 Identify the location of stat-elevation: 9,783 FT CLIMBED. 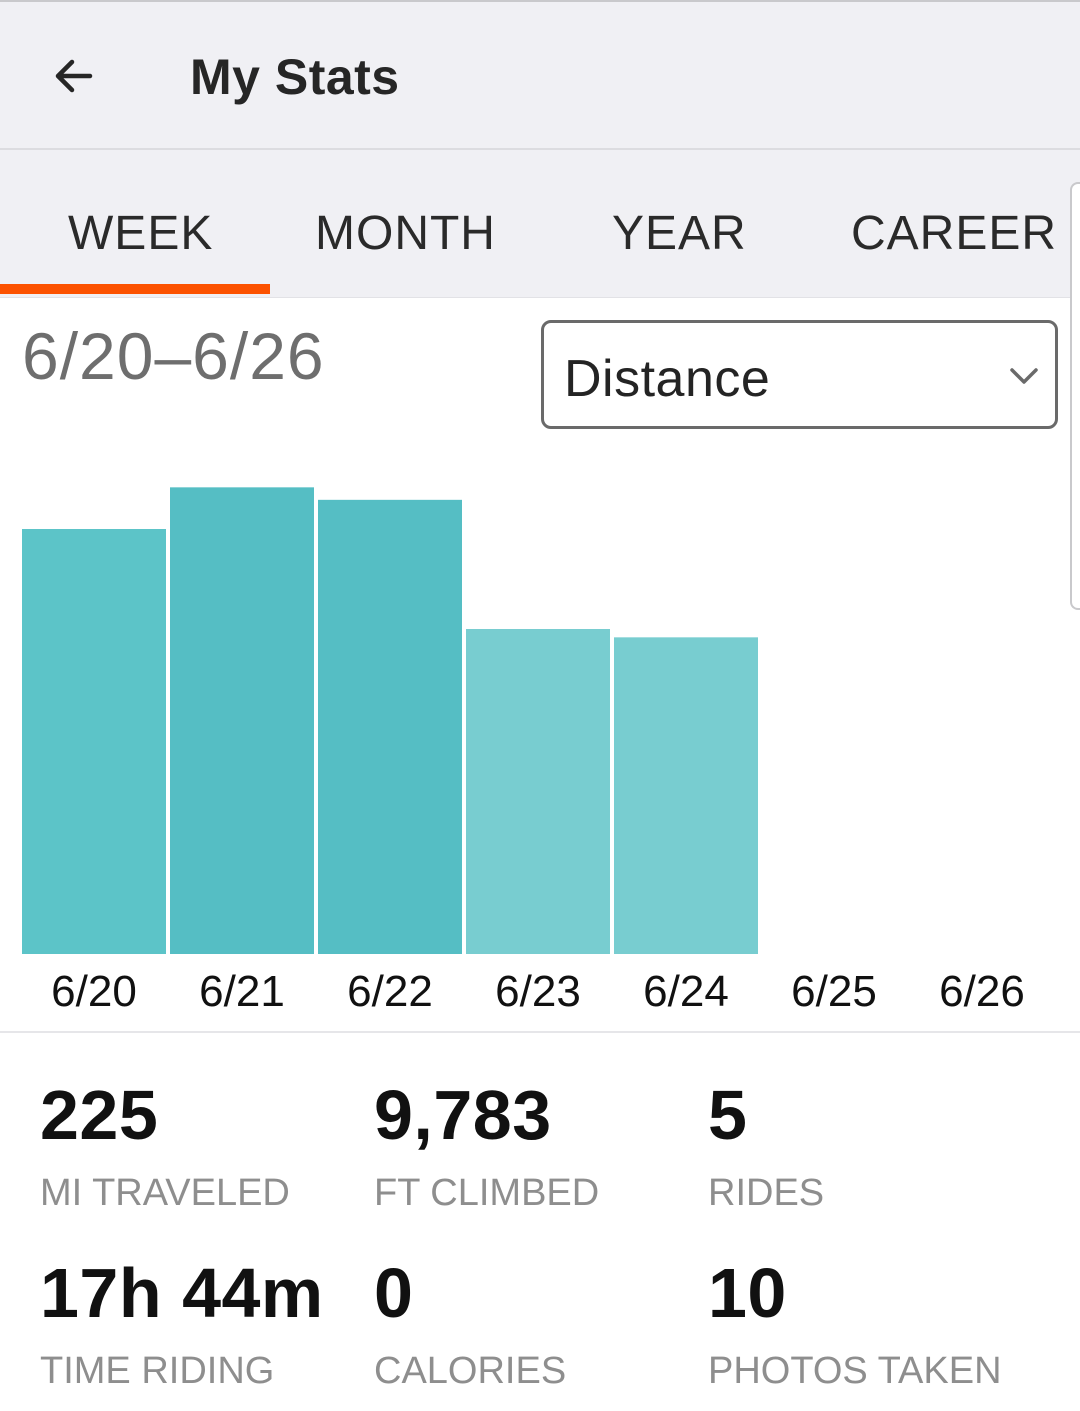
(486, 1146).